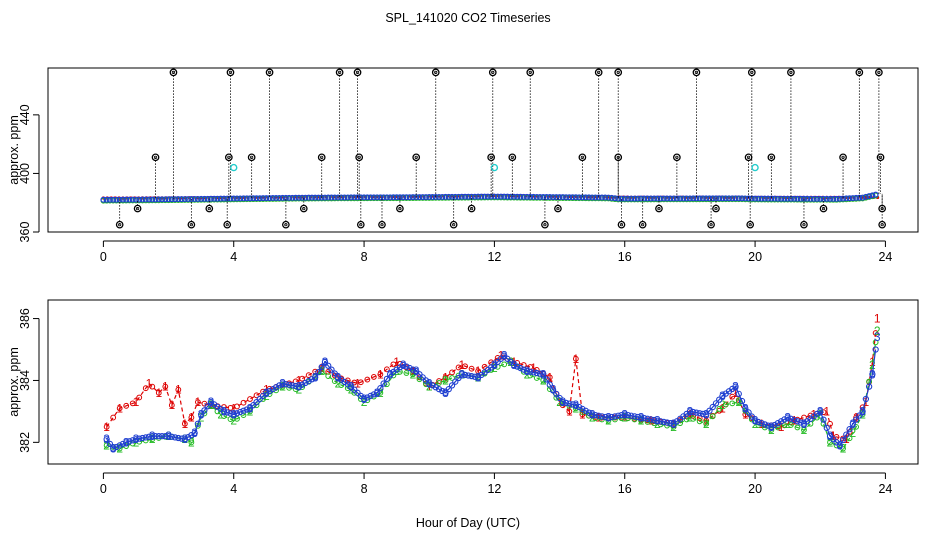 This screenshot has width=936, height=540. What do you see at coordinates (582, 157) in the screenshot?
I see `flag-mid-point` at bounding box center [582, 157].